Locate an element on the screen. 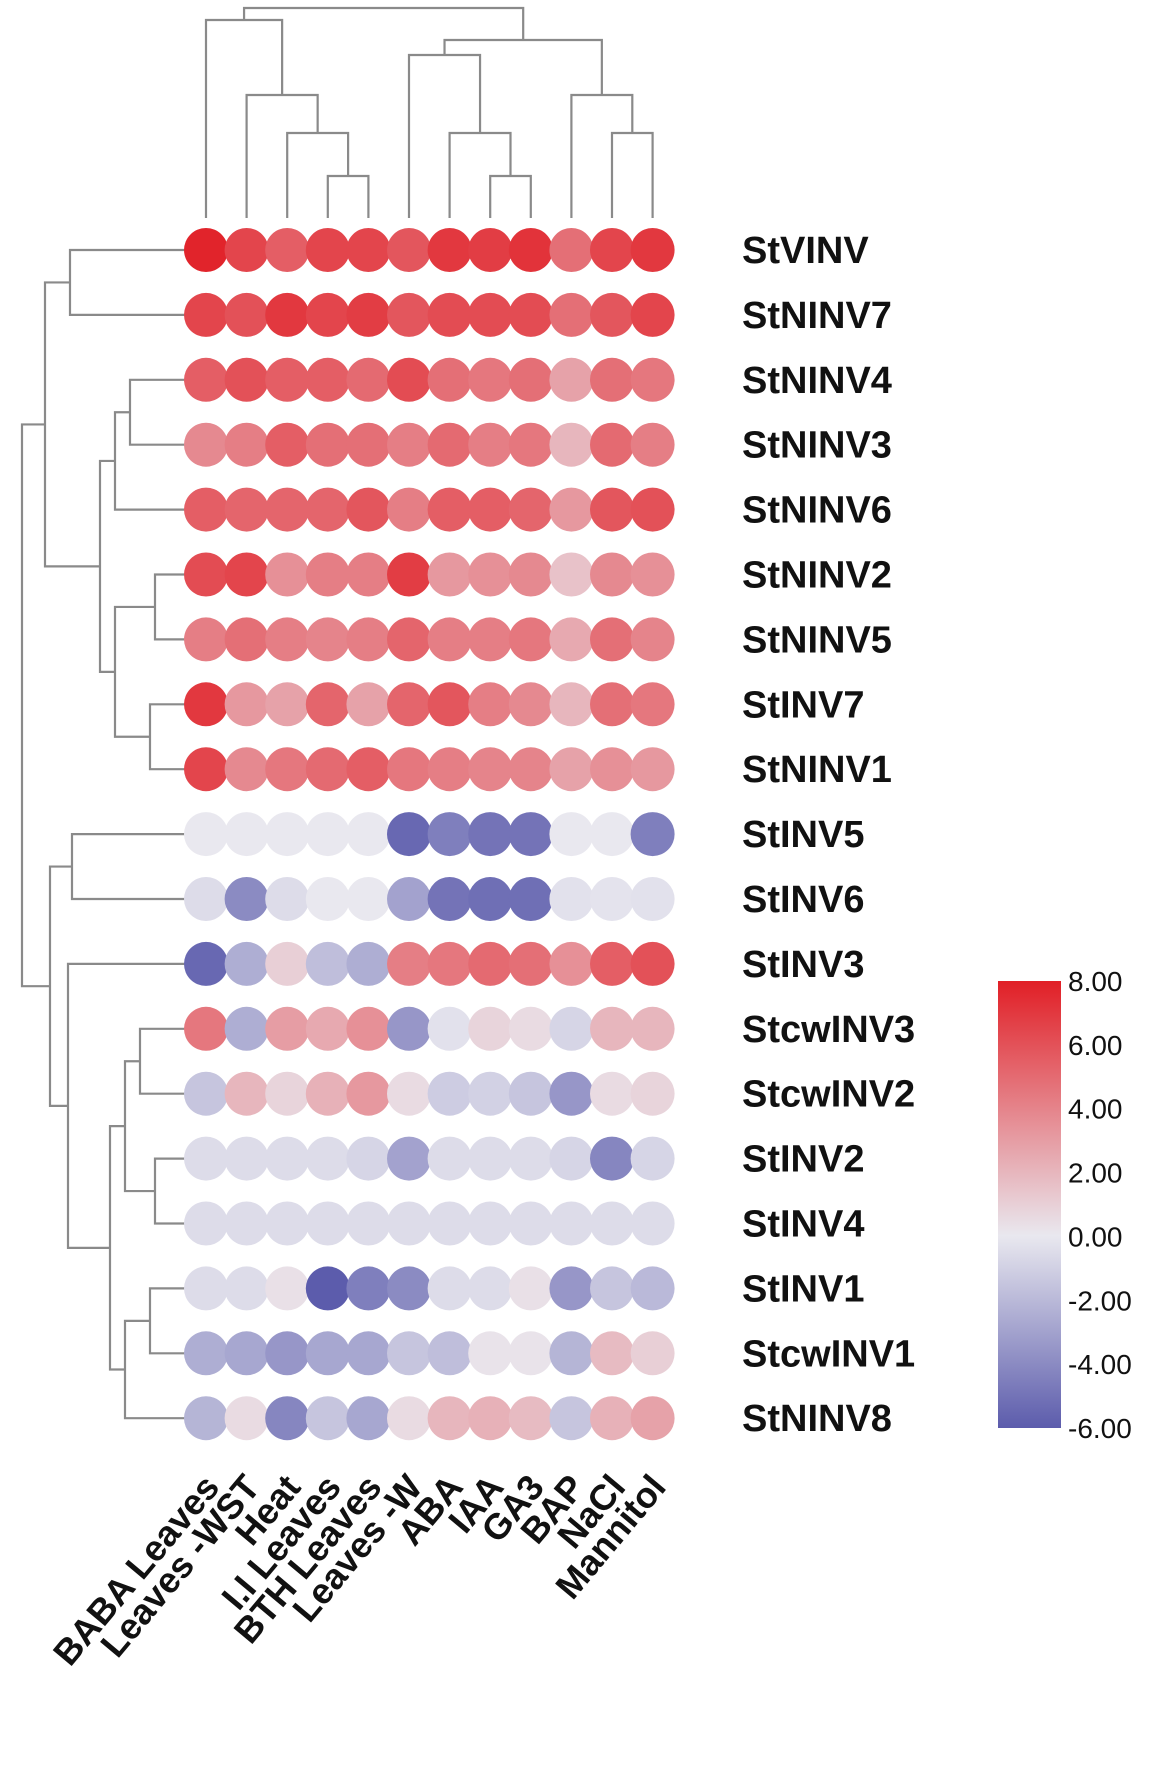 Image resolution: width=1155 pixels, height=1767 pixels. column-dendrogram is located at coordinates (429, 112).